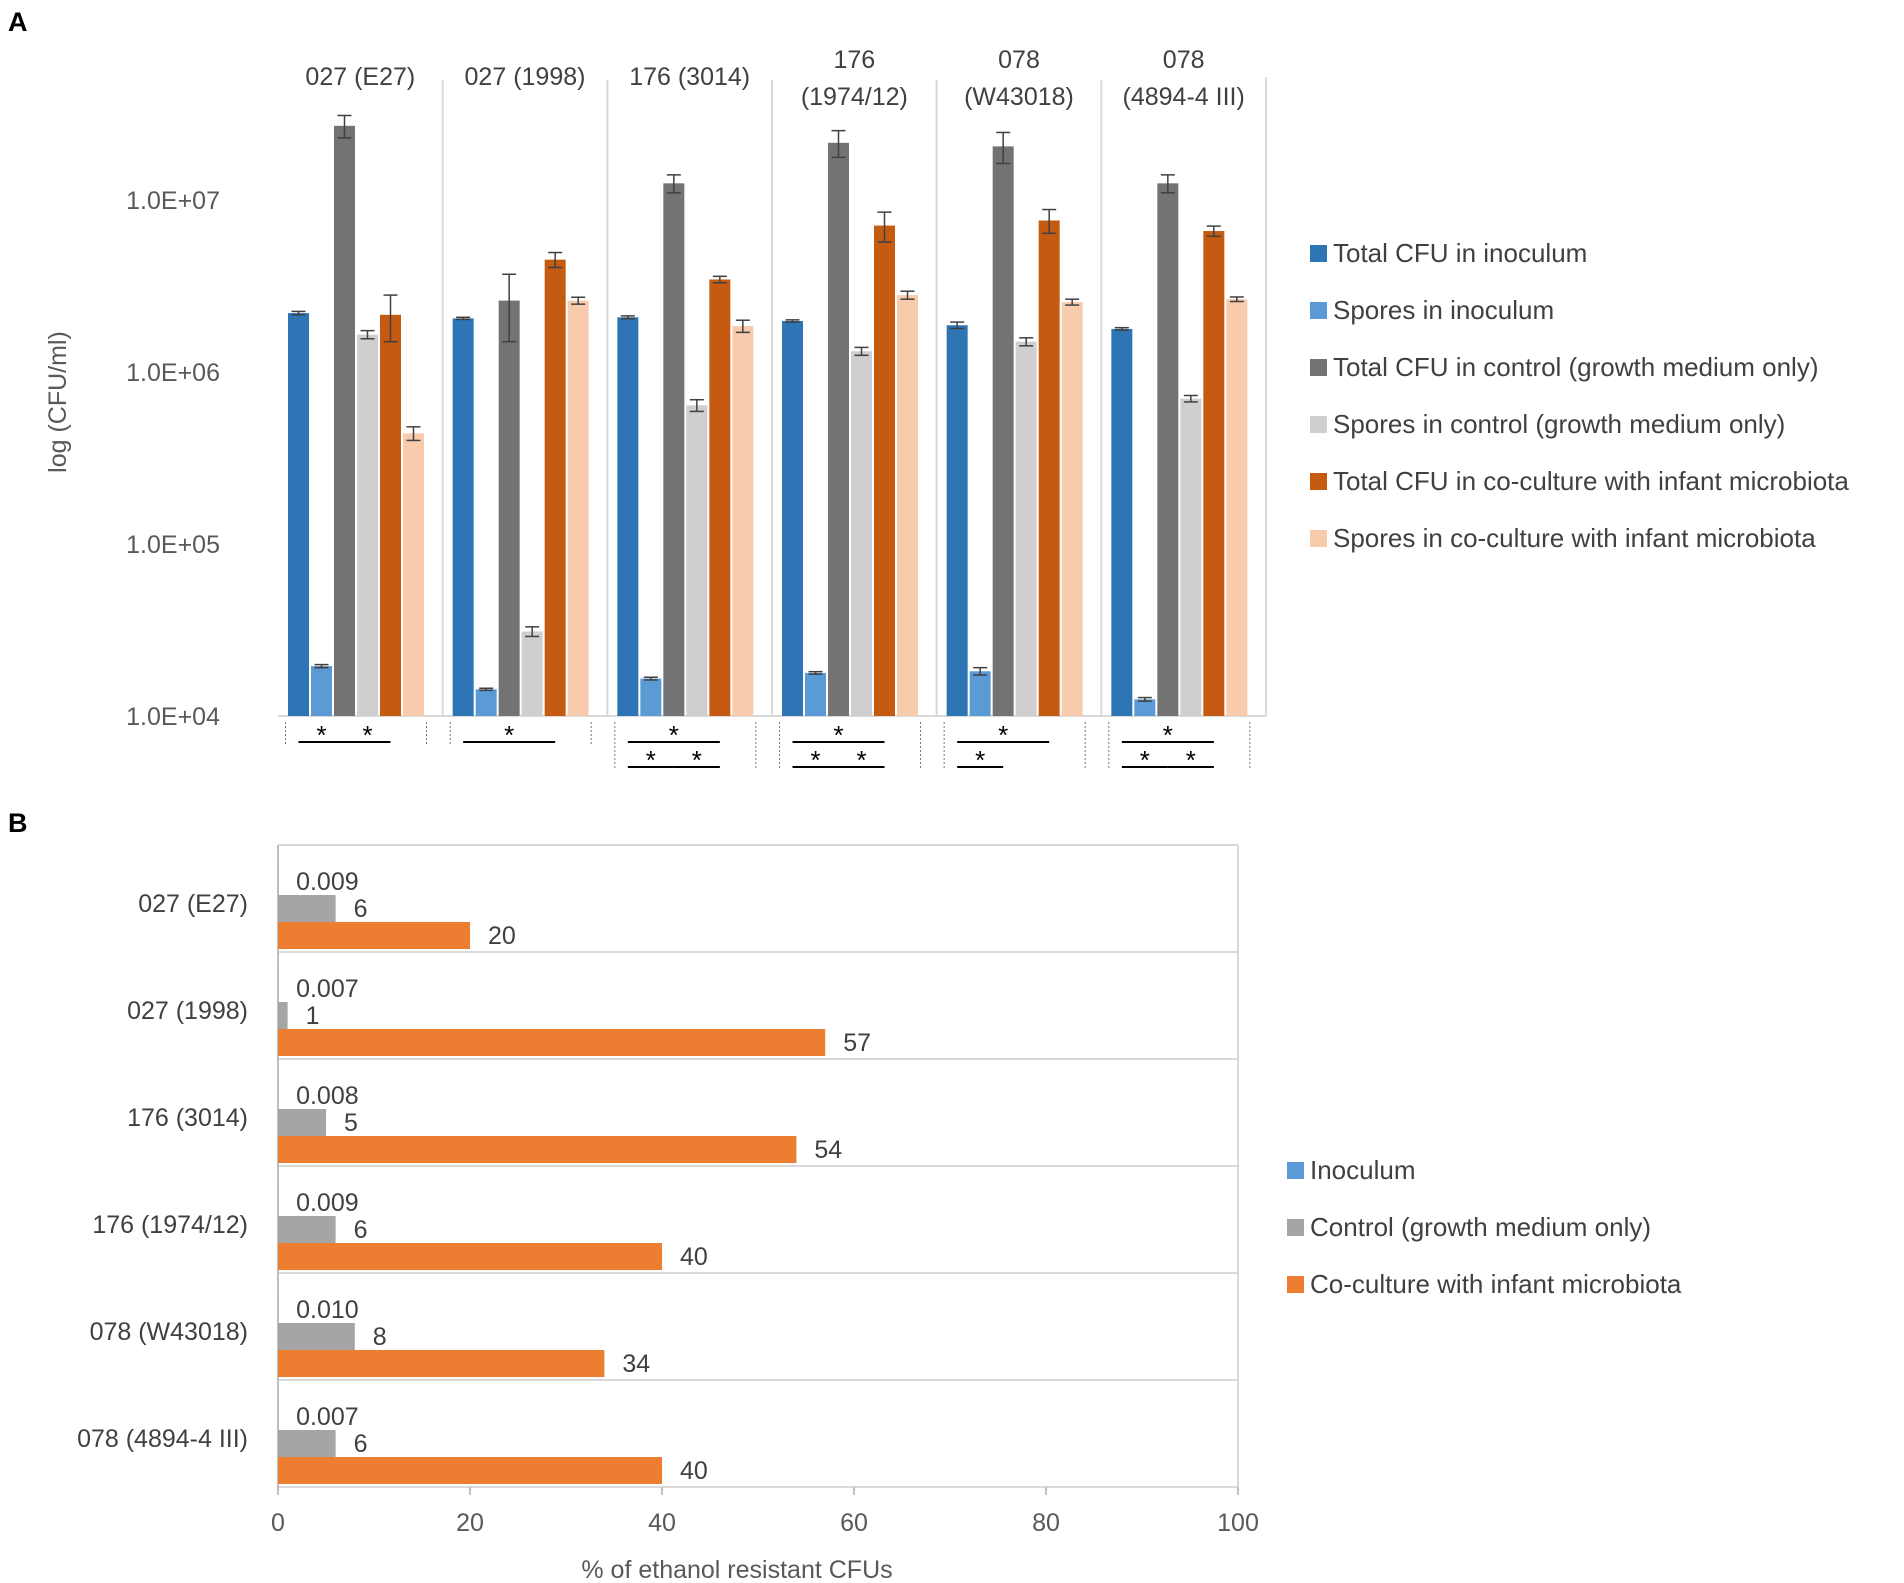  What do you see at coordinates (187, 1011) in the screenshot?
I see `category-label: 027 (1998)` at bounding box center [187, 1011].